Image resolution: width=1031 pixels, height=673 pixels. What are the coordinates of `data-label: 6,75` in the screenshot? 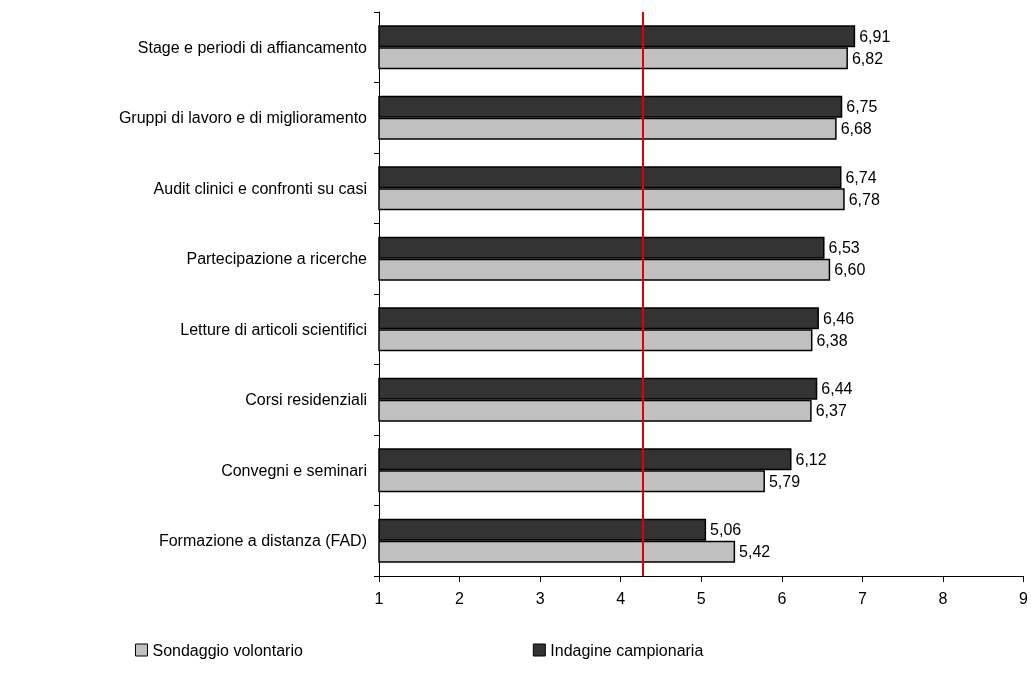 It's located at (862, 107).